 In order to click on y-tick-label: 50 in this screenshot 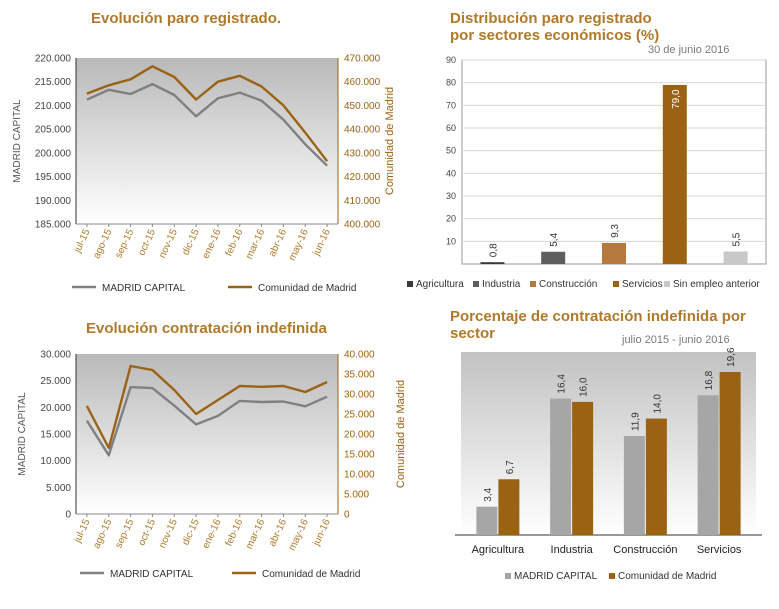, I will do `click(451, 151)`.